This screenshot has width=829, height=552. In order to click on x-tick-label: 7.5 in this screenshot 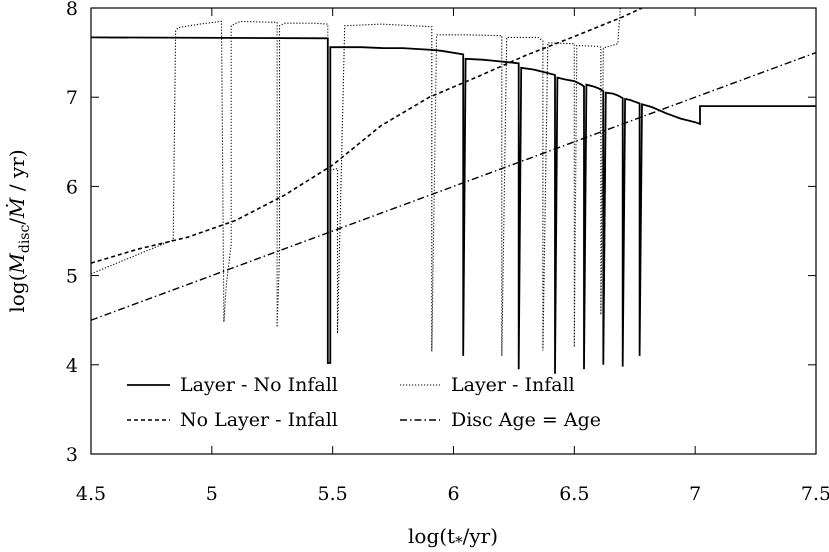, I will do `click(815, 494)`.